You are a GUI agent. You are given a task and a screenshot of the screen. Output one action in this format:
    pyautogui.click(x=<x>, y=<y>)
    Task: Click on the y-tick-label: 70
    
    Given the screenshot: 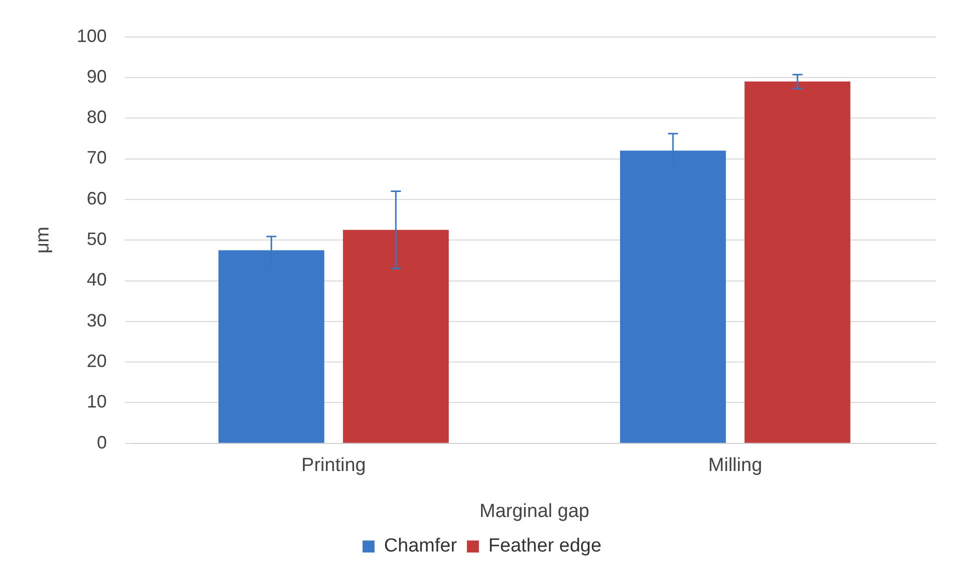 What is the action you would take?
    pyautogui.click(x=96, y=158)
    